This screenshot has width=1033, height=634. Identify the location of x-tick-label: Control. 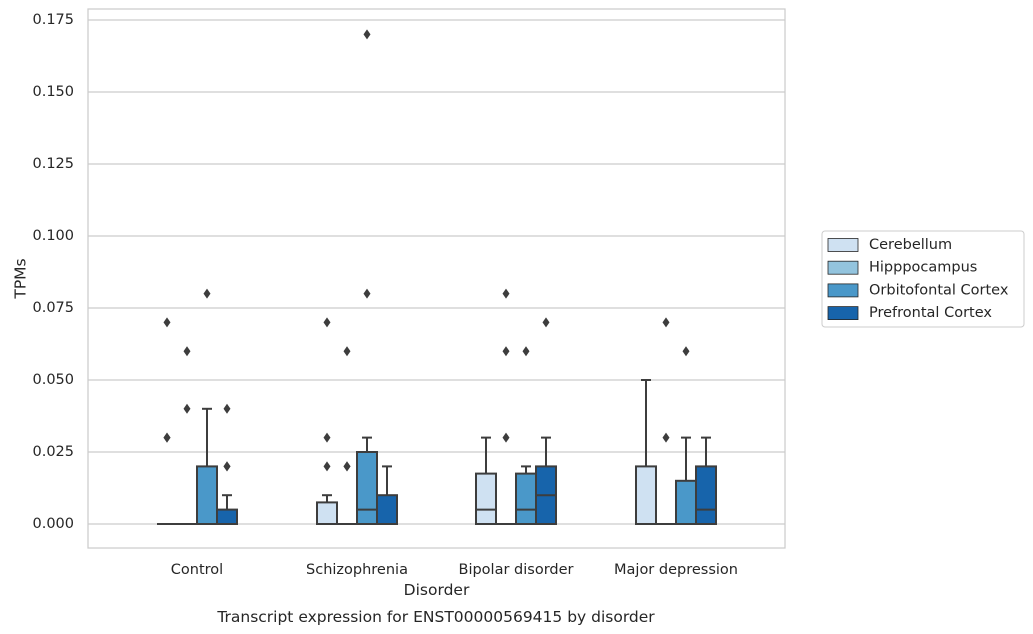
(197, 570).